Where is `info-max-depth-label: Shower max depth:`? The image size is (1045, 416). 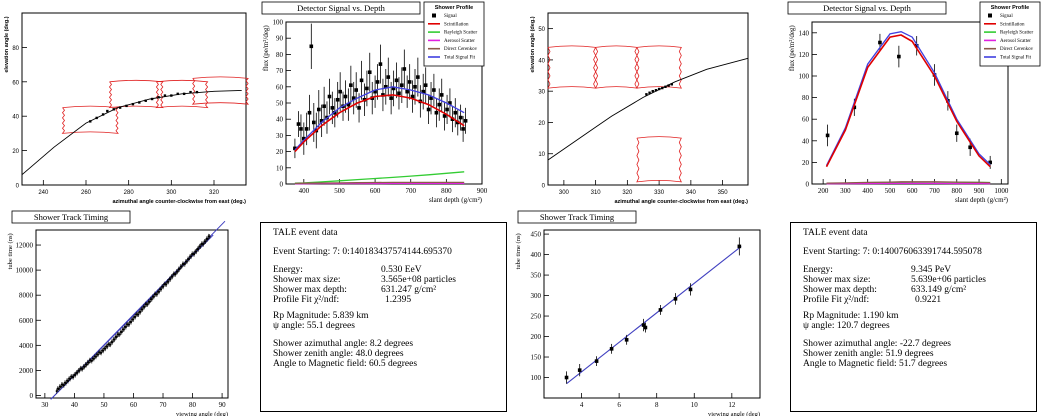
info-max-depth-label: Shower max depth: is located at coordinates (310, 290).